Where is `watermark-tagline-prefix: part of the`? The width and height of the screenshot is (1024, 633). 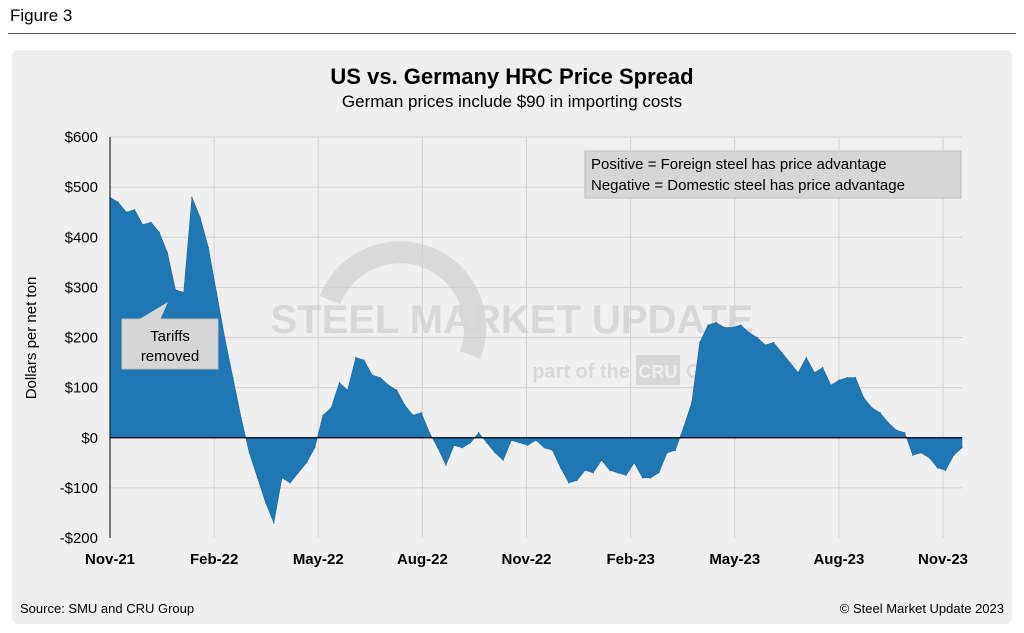
watermark-tagline-prefix: part of the is located at coordinates (581, 372).